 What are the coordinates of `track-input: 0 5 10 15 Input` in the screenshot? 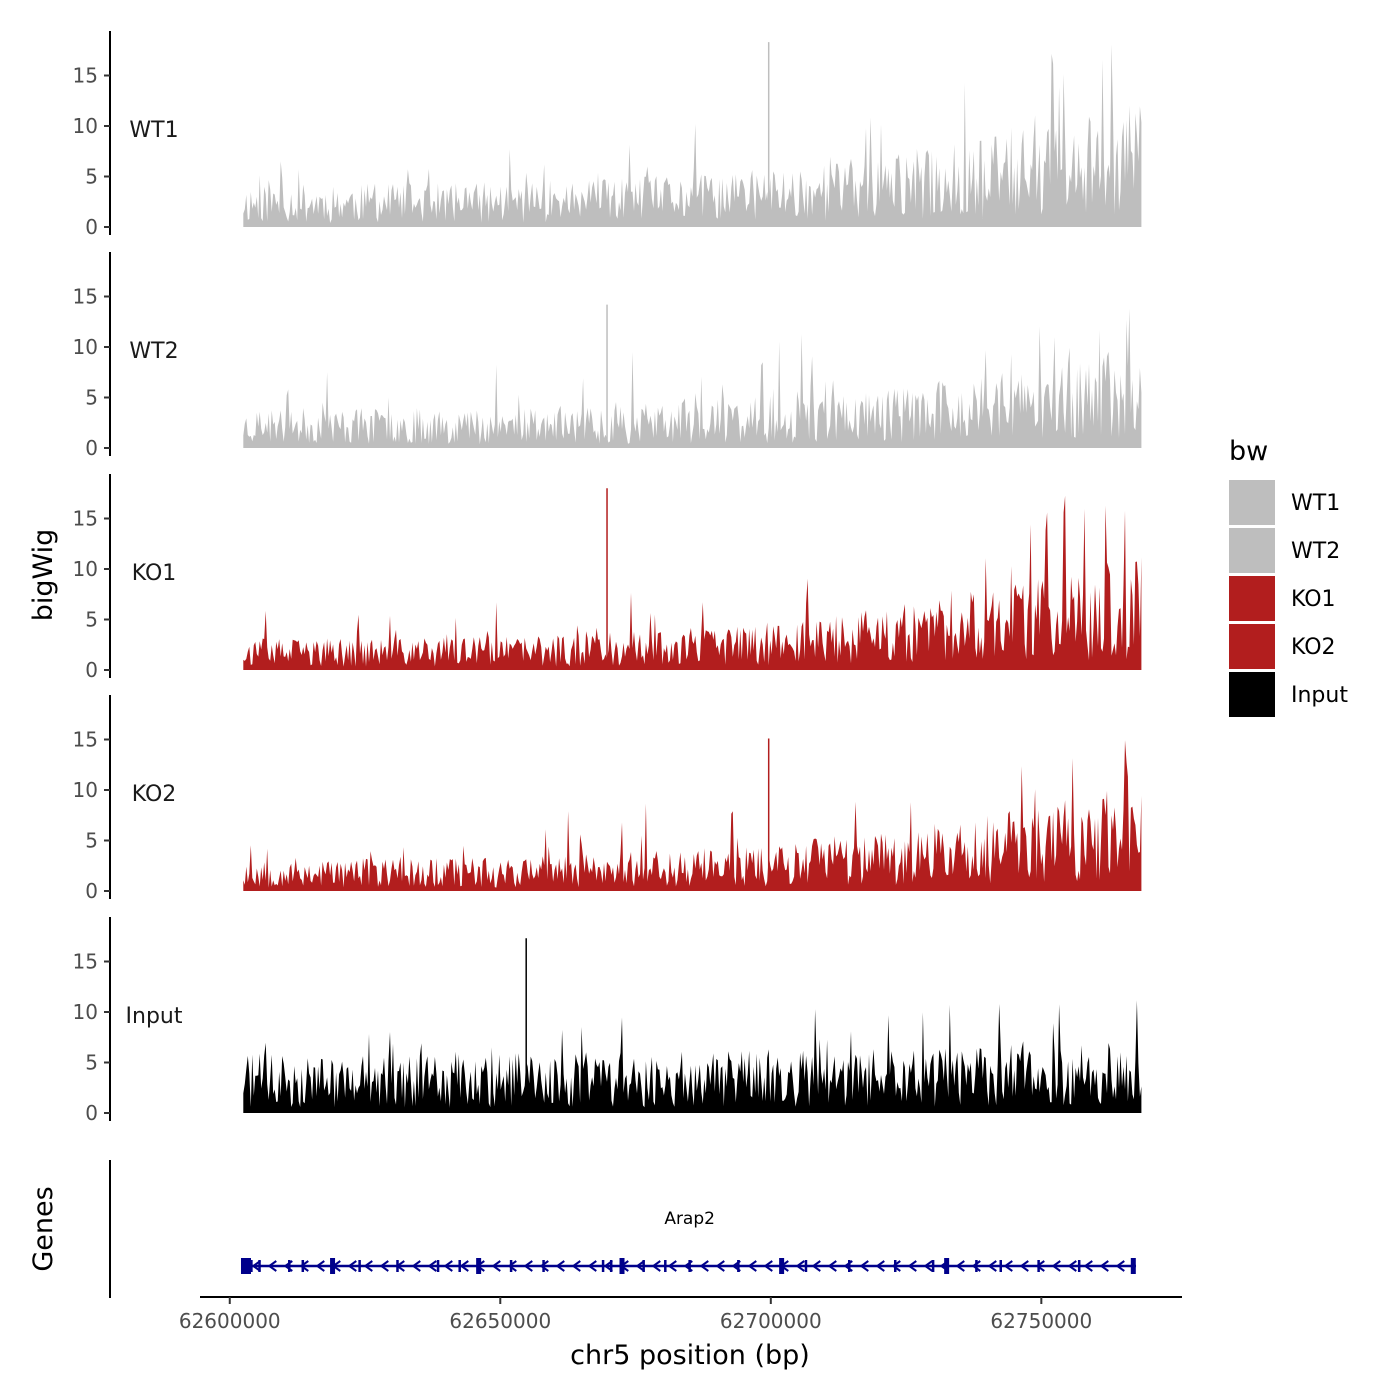 It's located at (607, 1021).